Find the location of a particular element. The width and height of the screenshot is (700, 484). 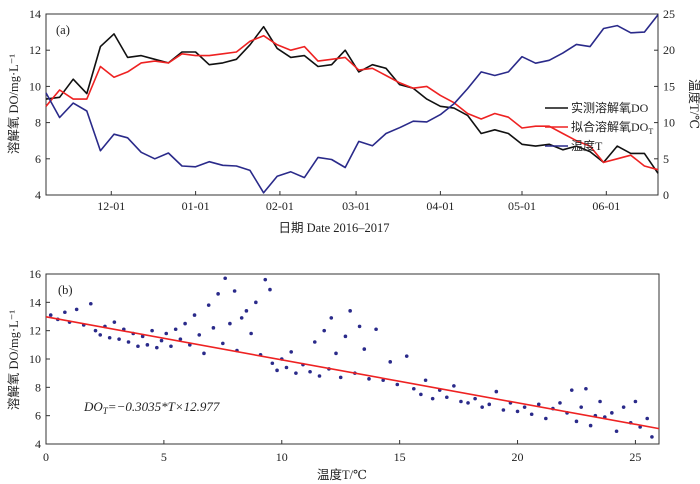

y-axis-label-a: 溶解氧 DO/mg·L⁻¹ is located at coordinates (13, 104).